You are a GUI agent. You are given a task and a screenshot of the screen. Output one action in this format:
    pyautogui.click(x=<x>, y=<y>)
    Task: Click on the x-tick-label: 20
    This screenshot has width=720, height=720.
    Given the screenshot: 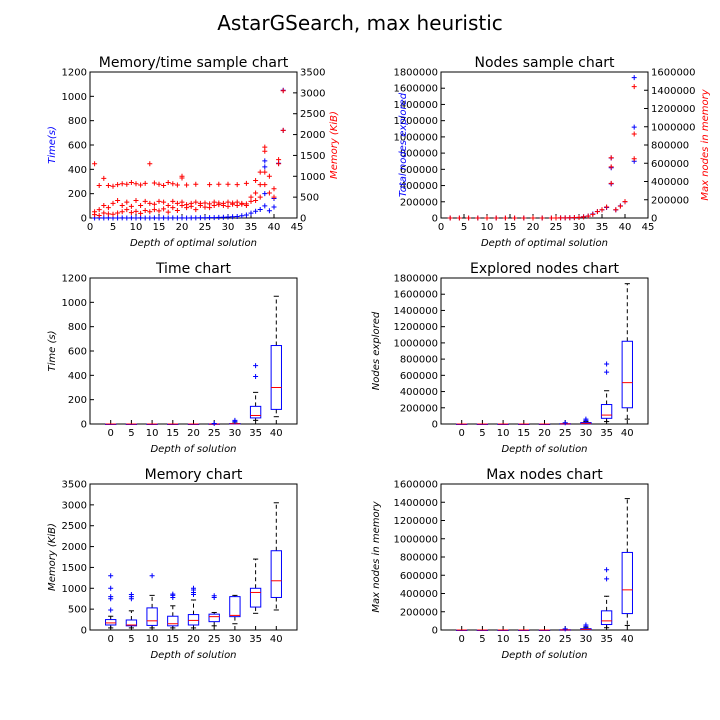 What is the action you would take?
    pyautogui.click(x=533, y=227)
    